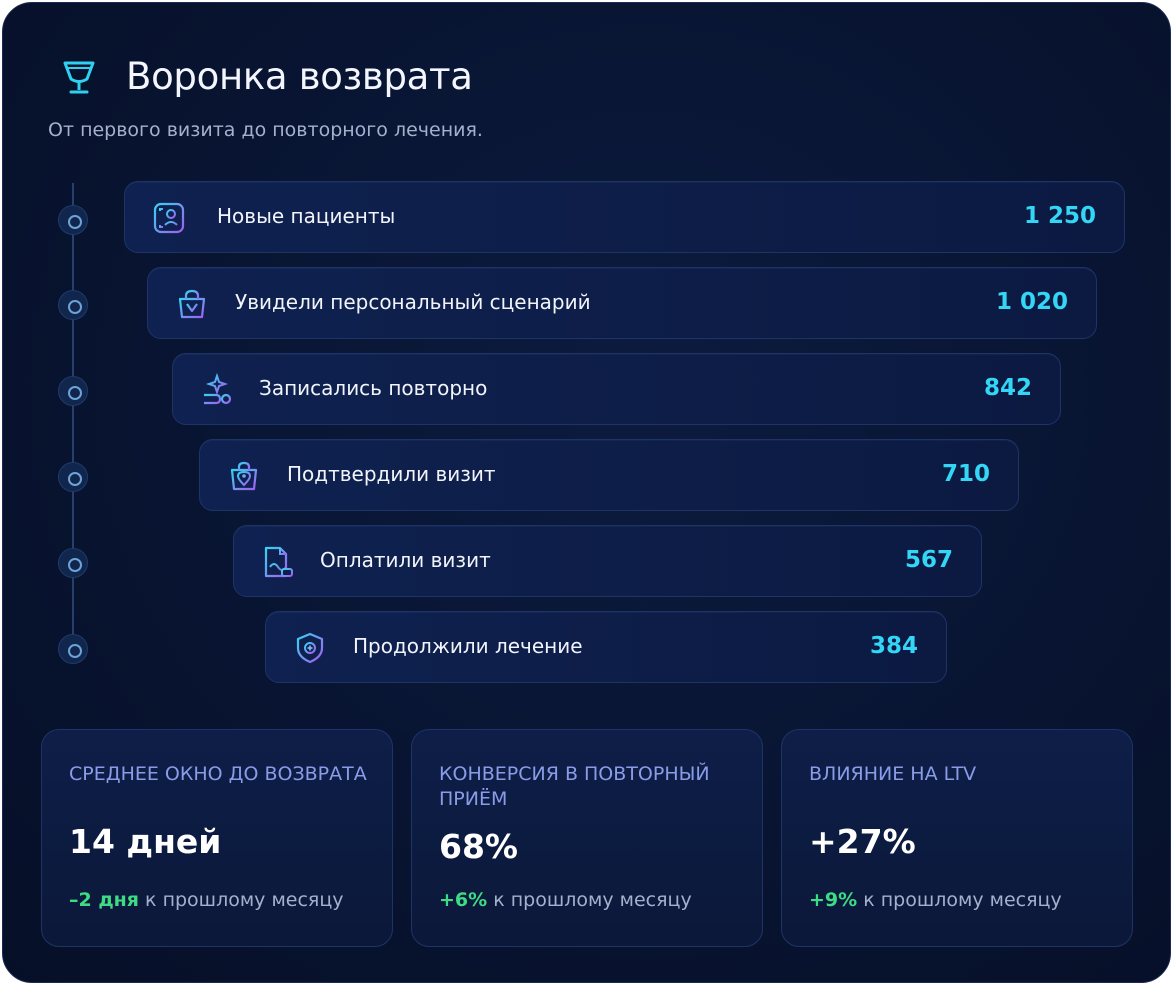 This screenshot has width=1173, height=985. What do you see at coordinates (310, 648) in the screenshot?
I see `medical-shield-icon` at bounding box center [310, 648].